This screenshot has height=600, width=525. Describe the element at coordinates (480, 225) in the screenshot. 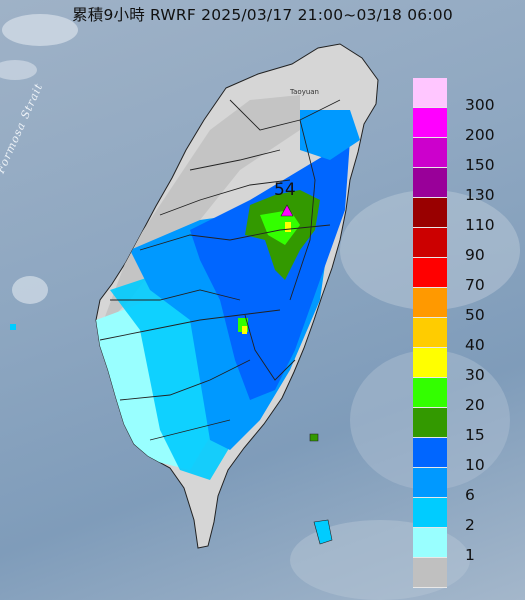

I see `legend-label: 110` at that location.